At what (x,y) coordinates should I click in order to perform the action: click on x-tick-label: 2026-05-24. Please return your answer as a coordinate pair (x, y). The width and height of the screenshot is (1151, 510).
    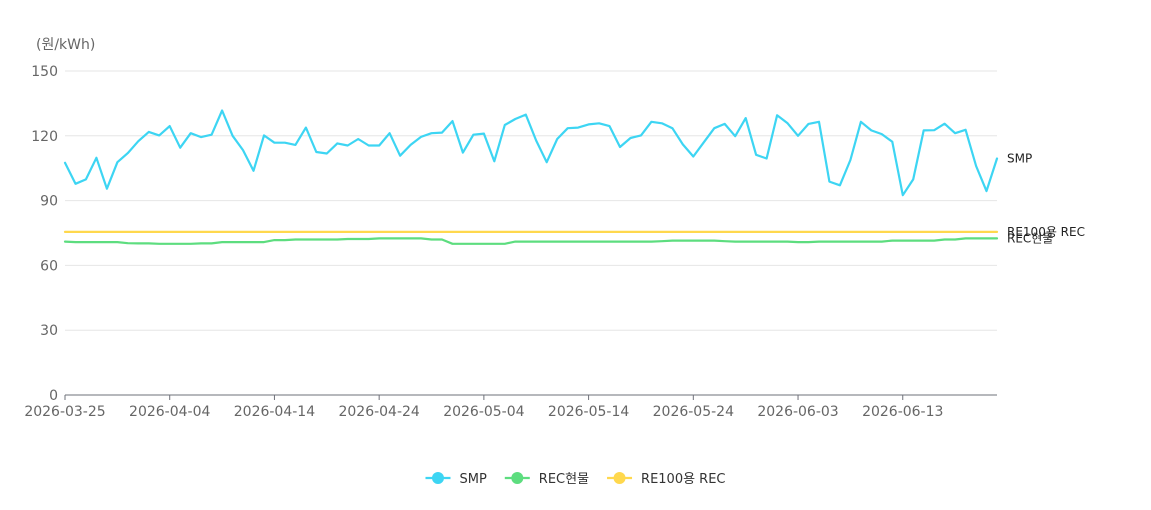
    Looking at the image, I should click on (693, 412).